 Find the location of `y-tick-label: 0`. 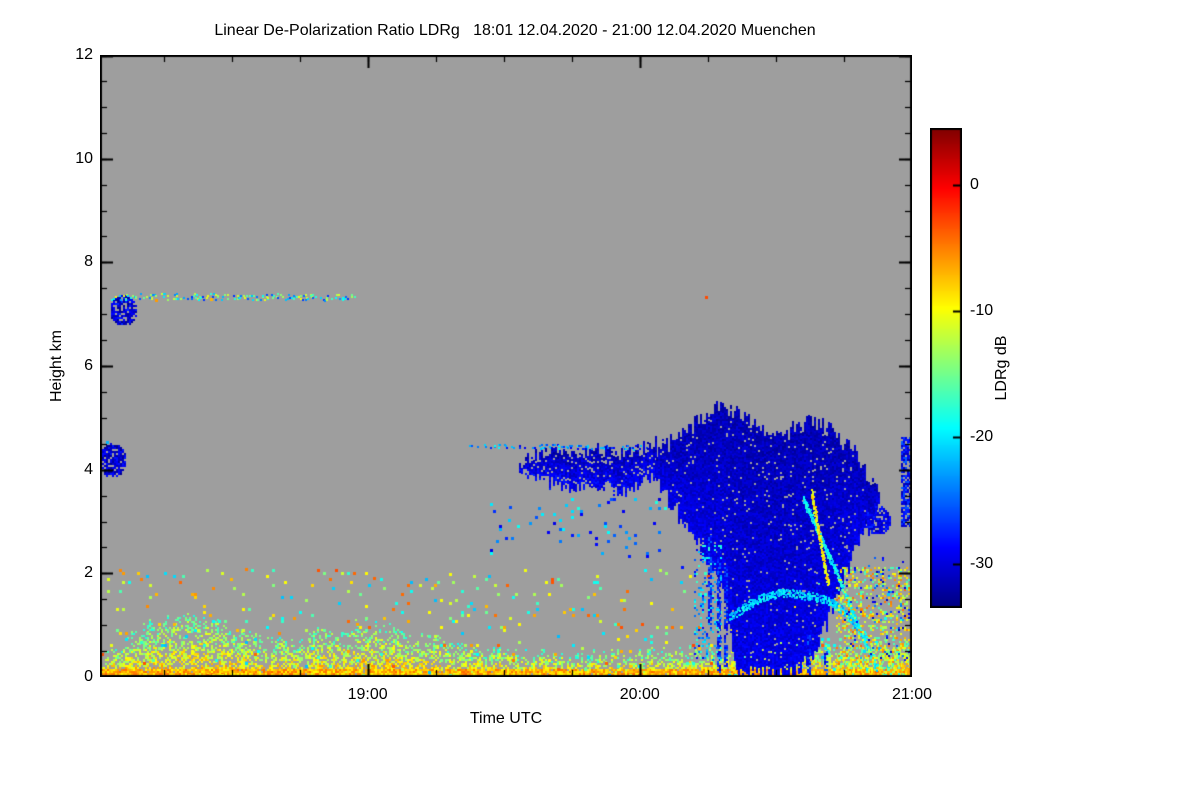

y-tick-label: 0 is located at coordinates (88, 676).